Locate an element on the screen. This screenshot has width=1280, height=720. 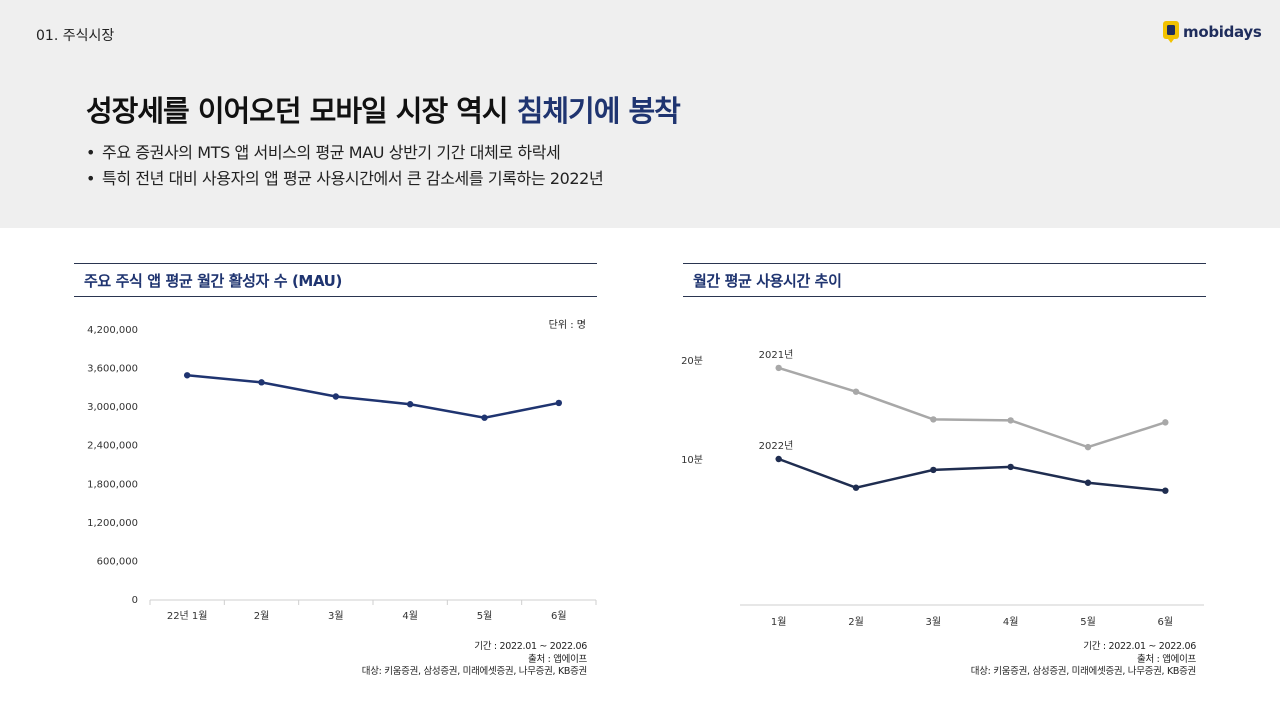
series-line-mau is located at coordinates (373, 396).